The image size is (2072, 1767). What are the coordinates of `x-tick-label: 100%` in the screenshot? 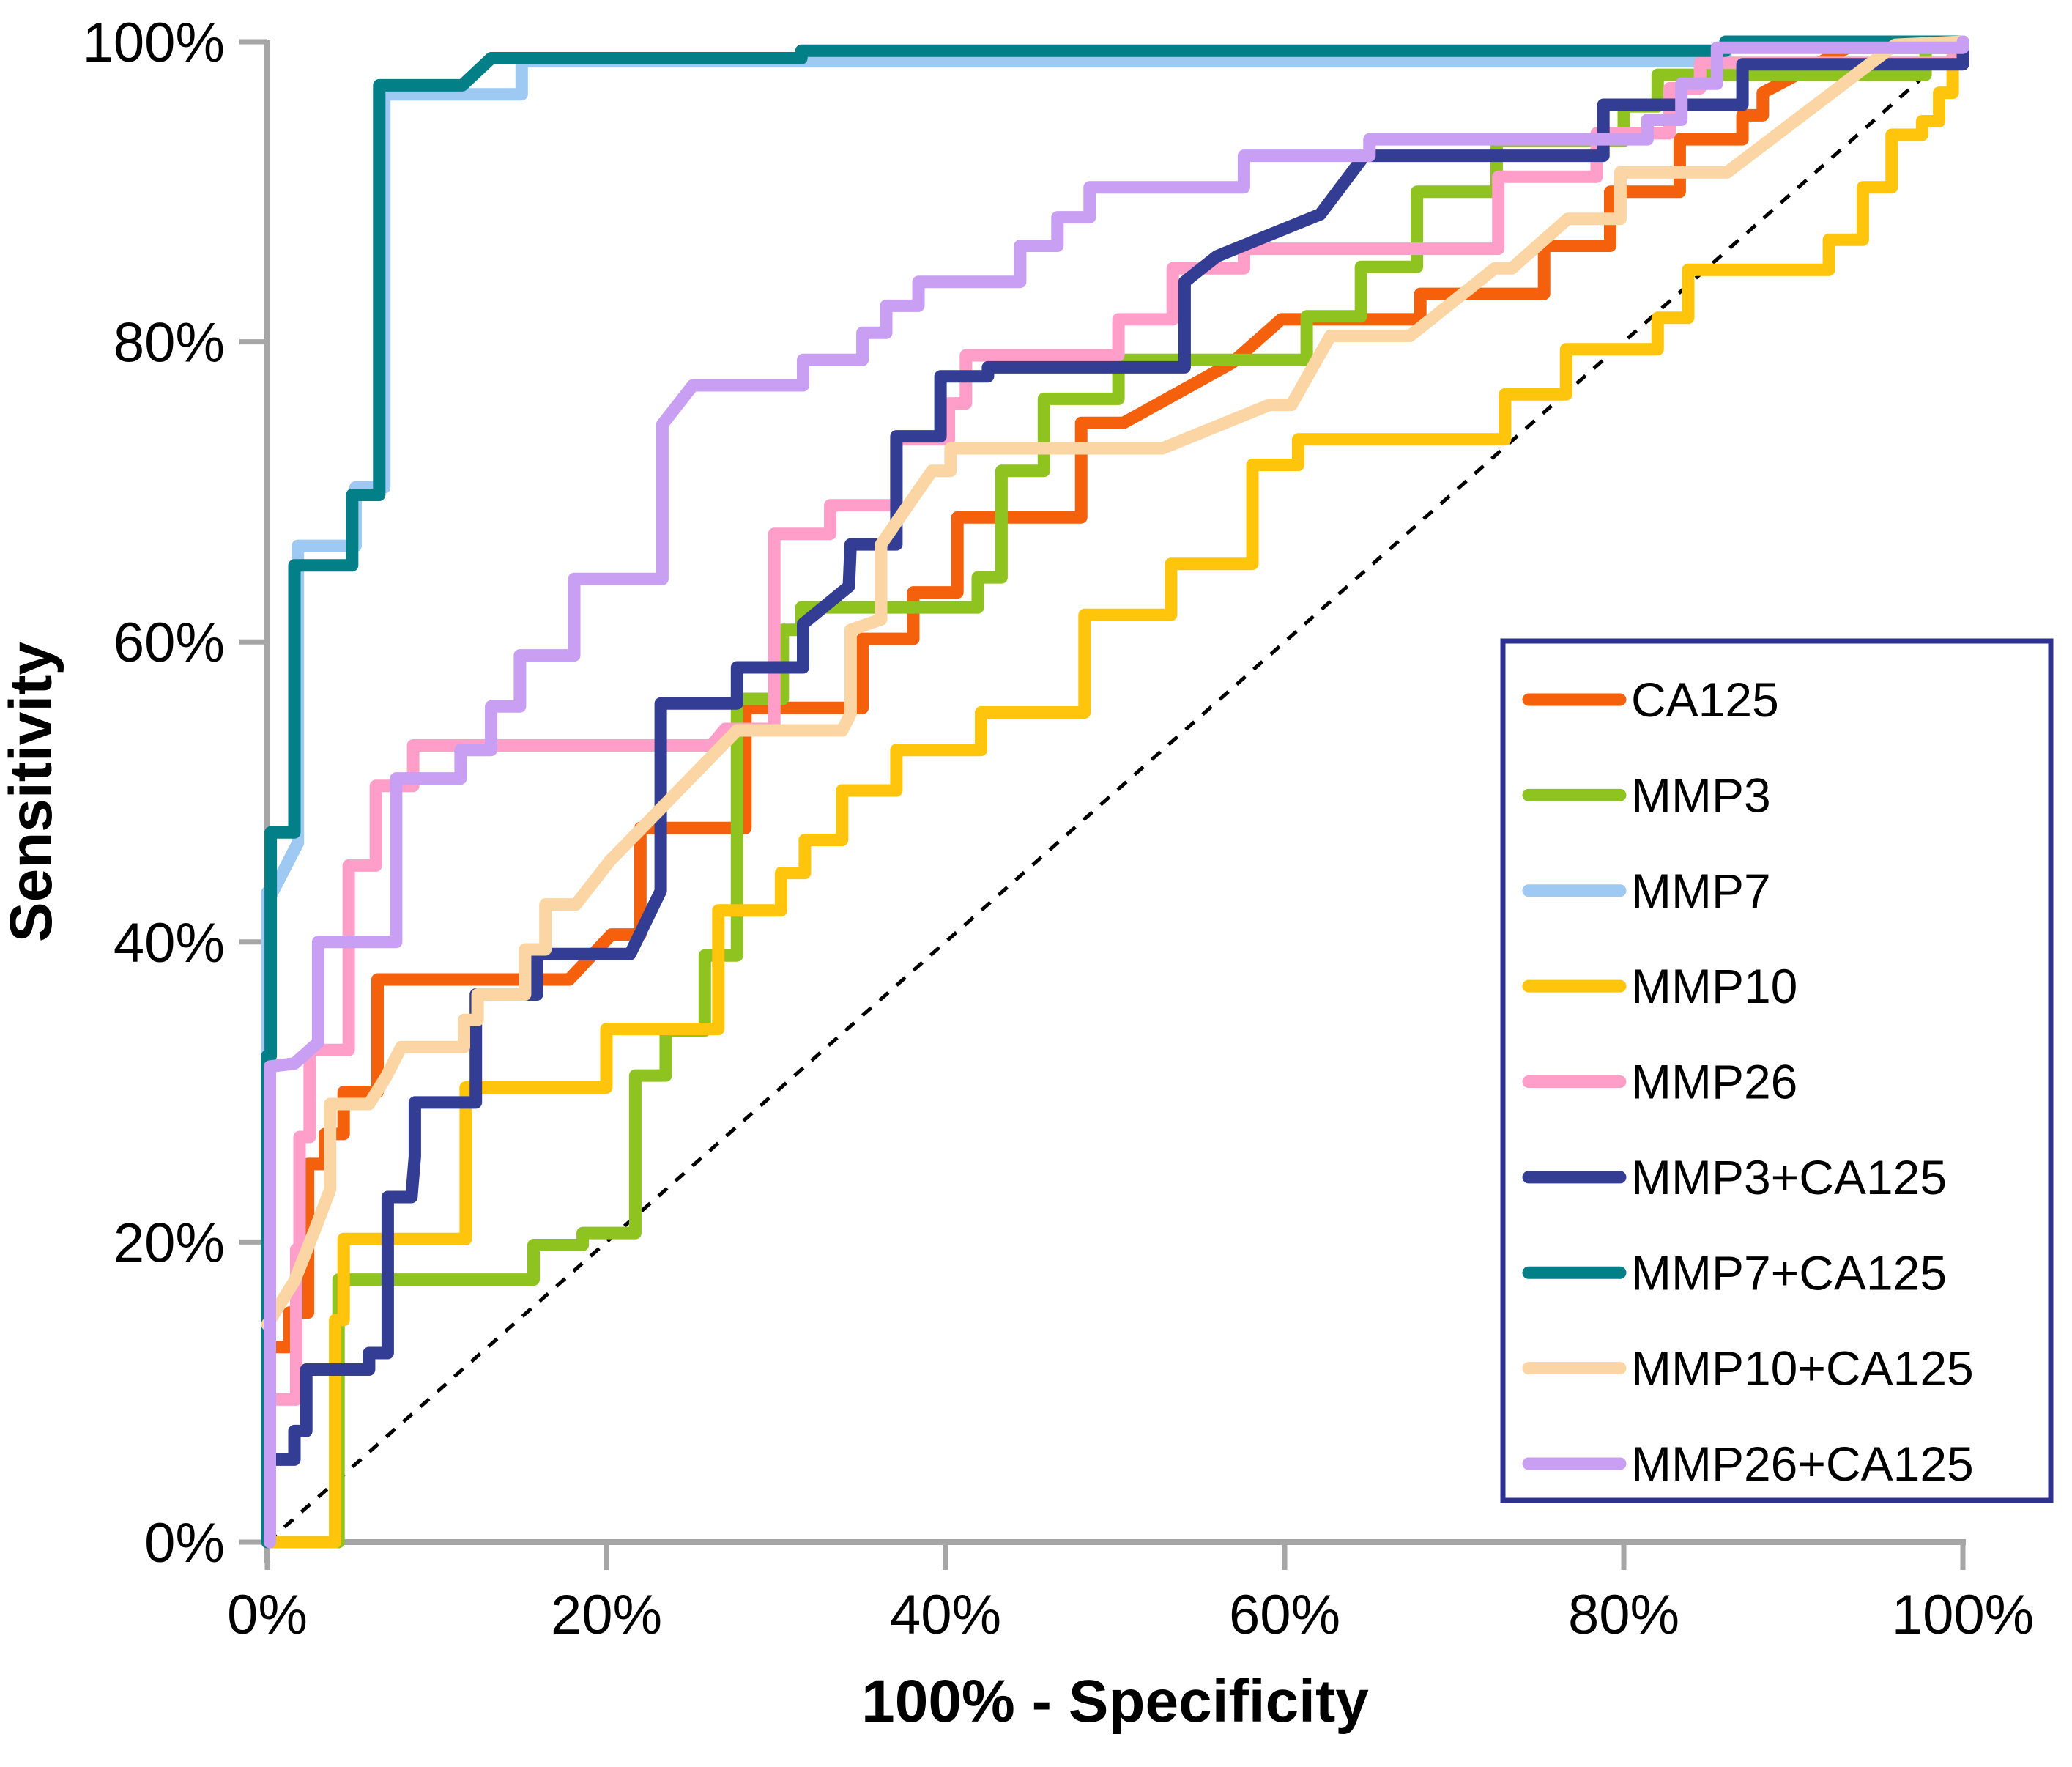 It's located at (1963, 1615).